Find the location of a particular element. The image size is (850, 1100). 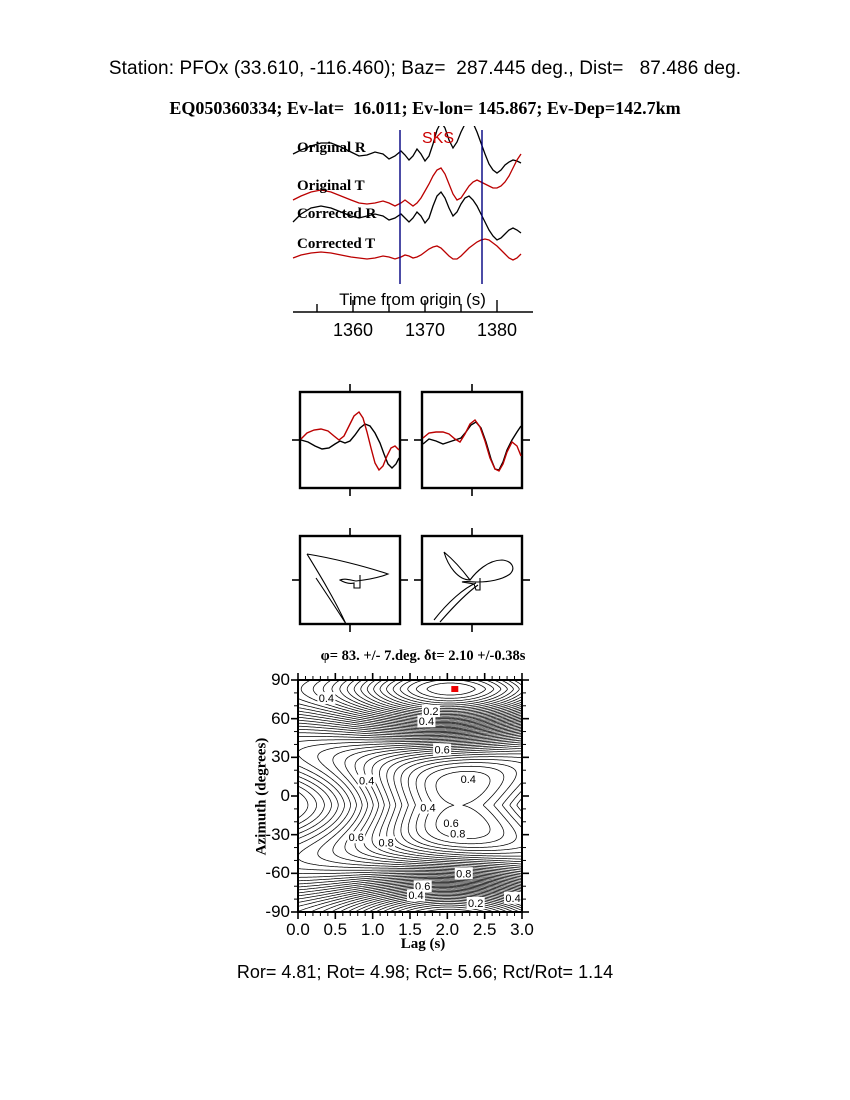

contour-label-8: 0.8 is located at coordinates (457, 834).